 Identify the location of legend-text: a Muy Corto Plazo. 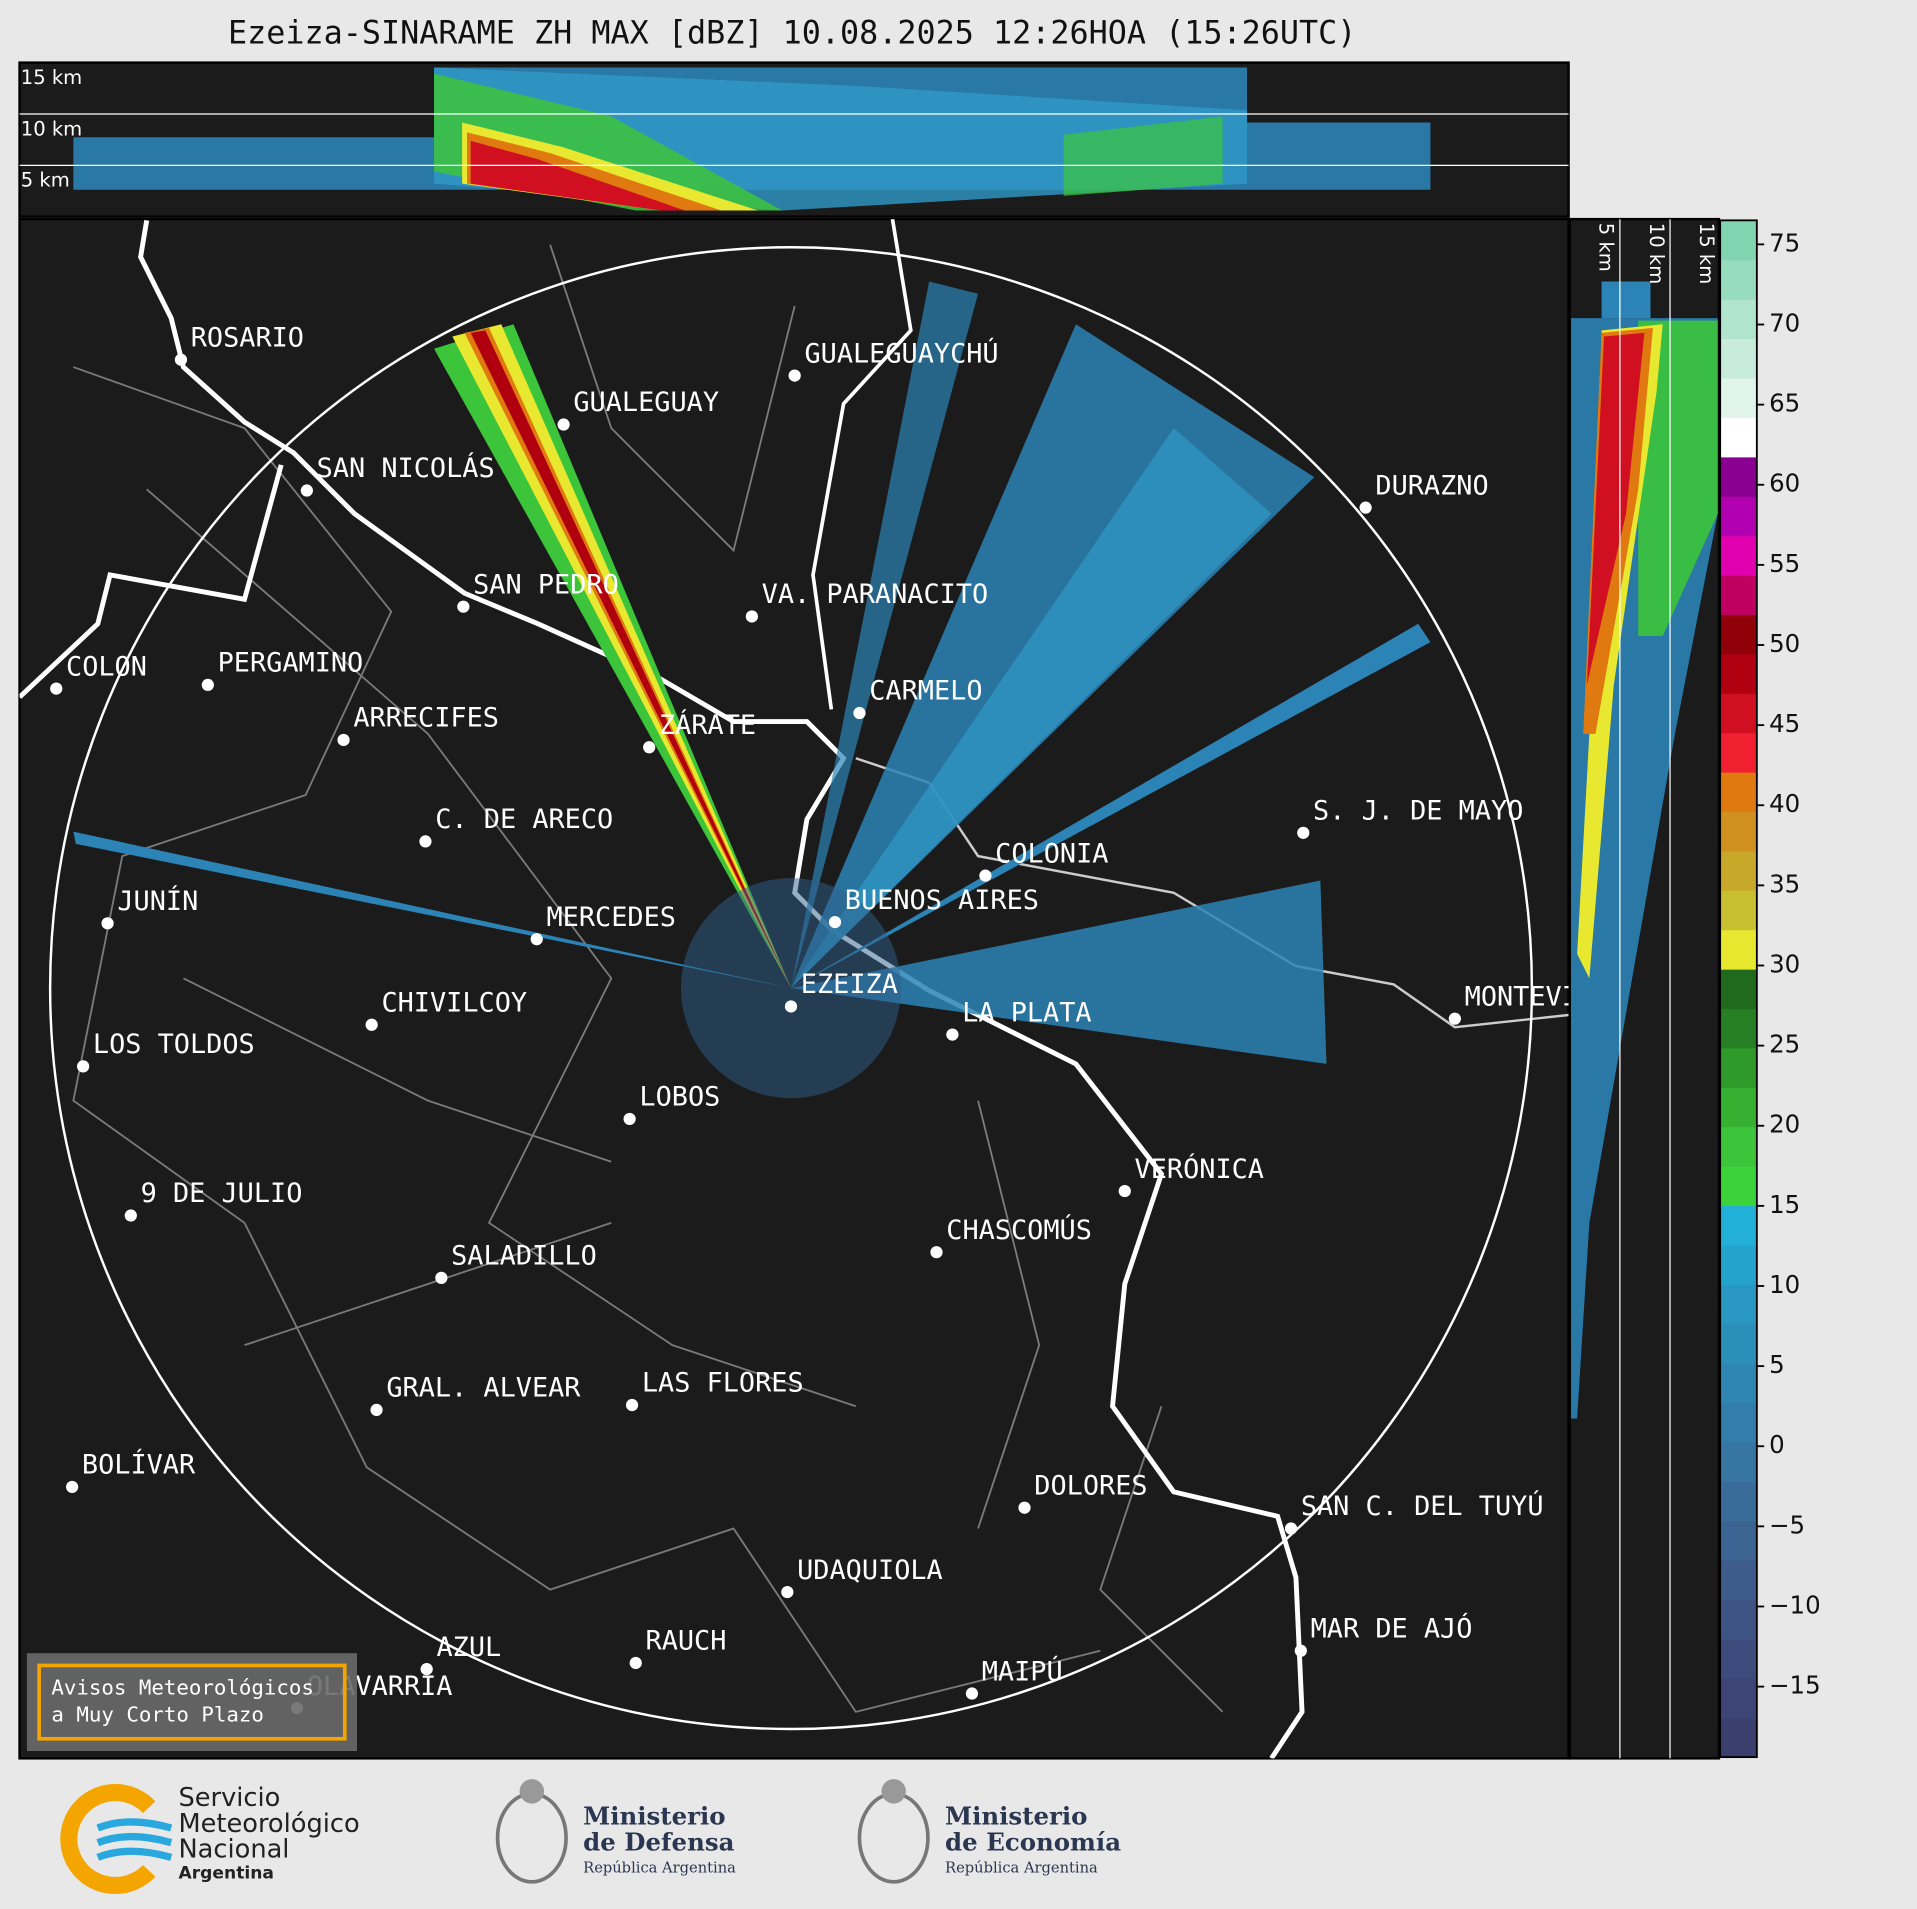
(157, 1715).